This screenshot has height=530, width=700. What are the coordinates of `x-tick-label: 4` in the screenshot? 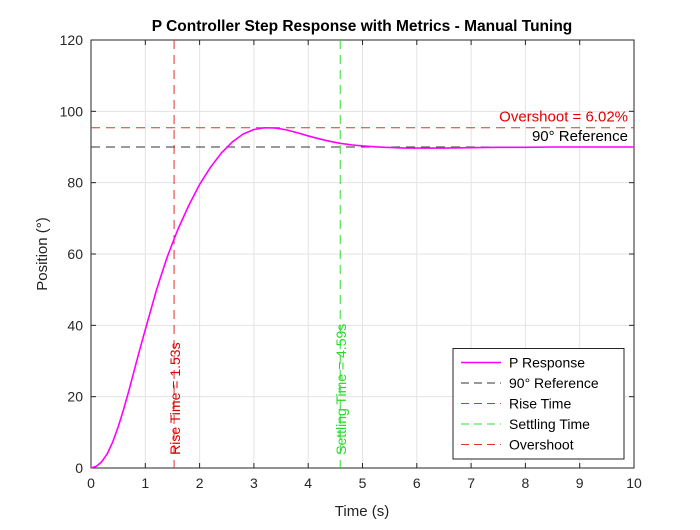 It's located at (308, 483).